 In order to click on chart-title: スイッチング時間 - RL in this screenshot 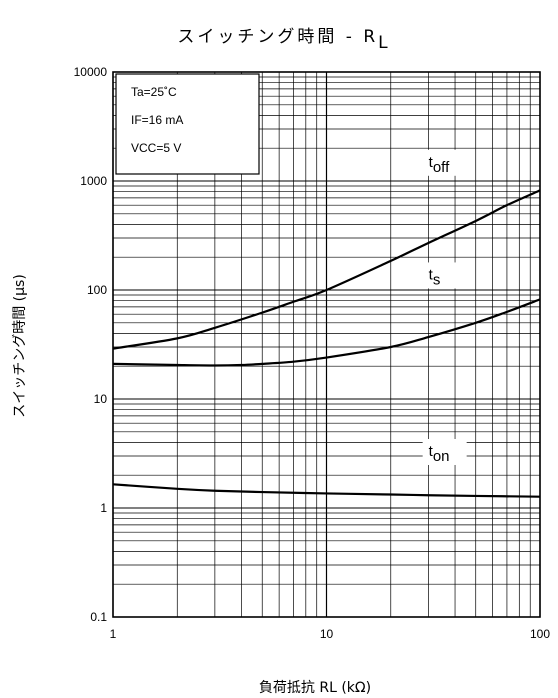, I will do `click(283, 40)`.